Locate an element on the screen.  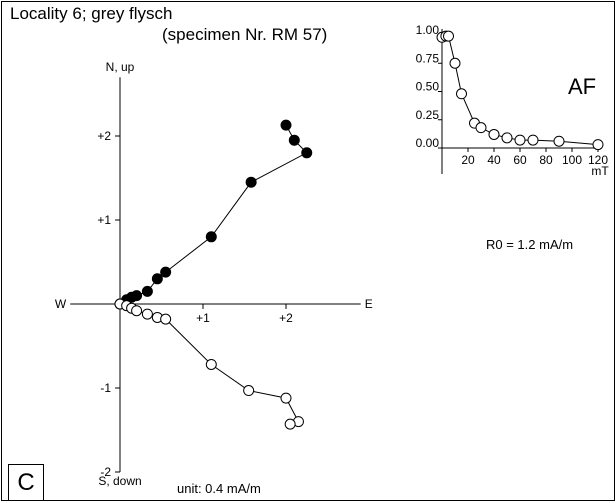
axis-label-west: W is located at coordinates (61, 304).